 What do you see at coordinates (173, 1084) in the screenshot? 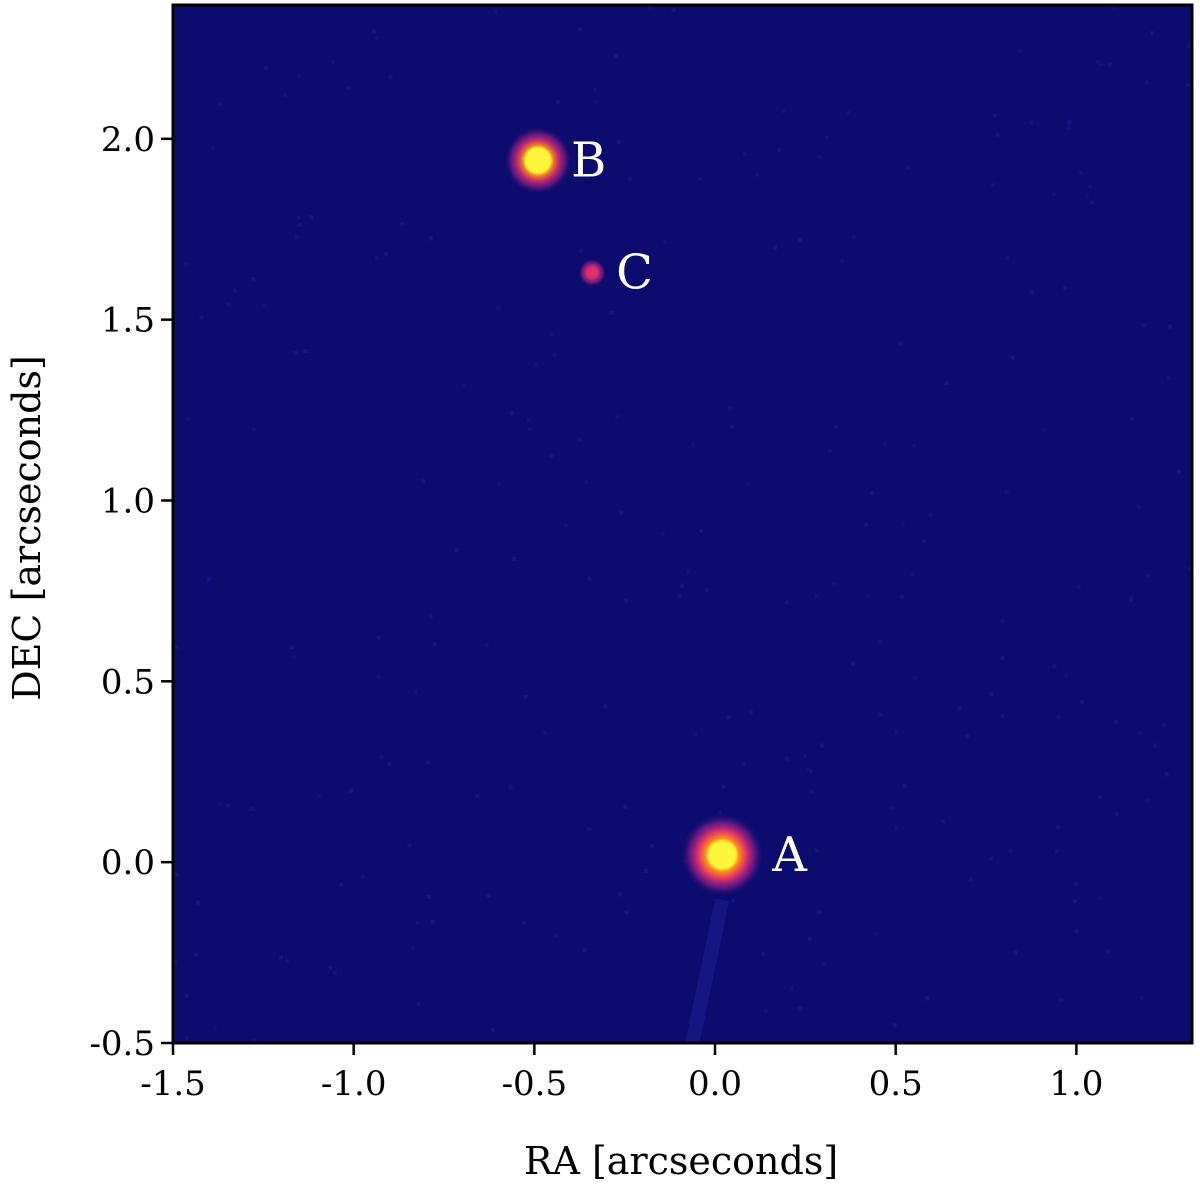
I see `x-tick-label: -1.5` at bounding box center [173, 1084].